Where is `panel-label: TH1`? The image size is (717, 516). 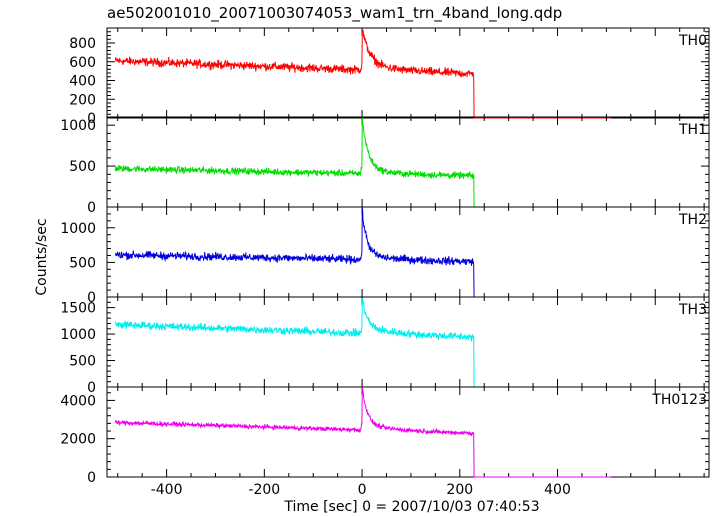 panel-label: TH1 is located at coordinates (692, 130).